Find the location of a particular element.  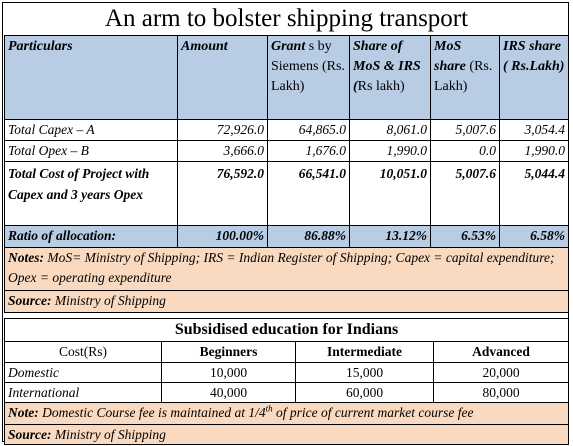

share-header-plain: Rs lakh) is located at coordinates (381, 86).